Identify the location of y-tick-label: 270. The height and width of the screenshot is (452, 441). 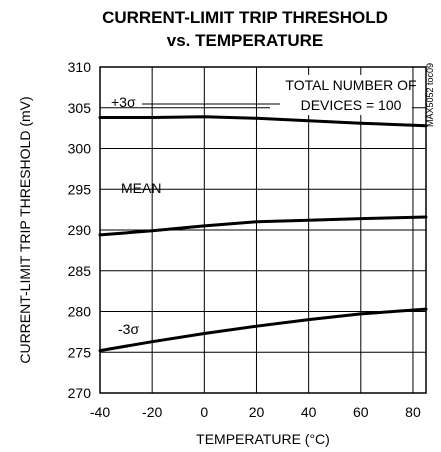
(80, 393).